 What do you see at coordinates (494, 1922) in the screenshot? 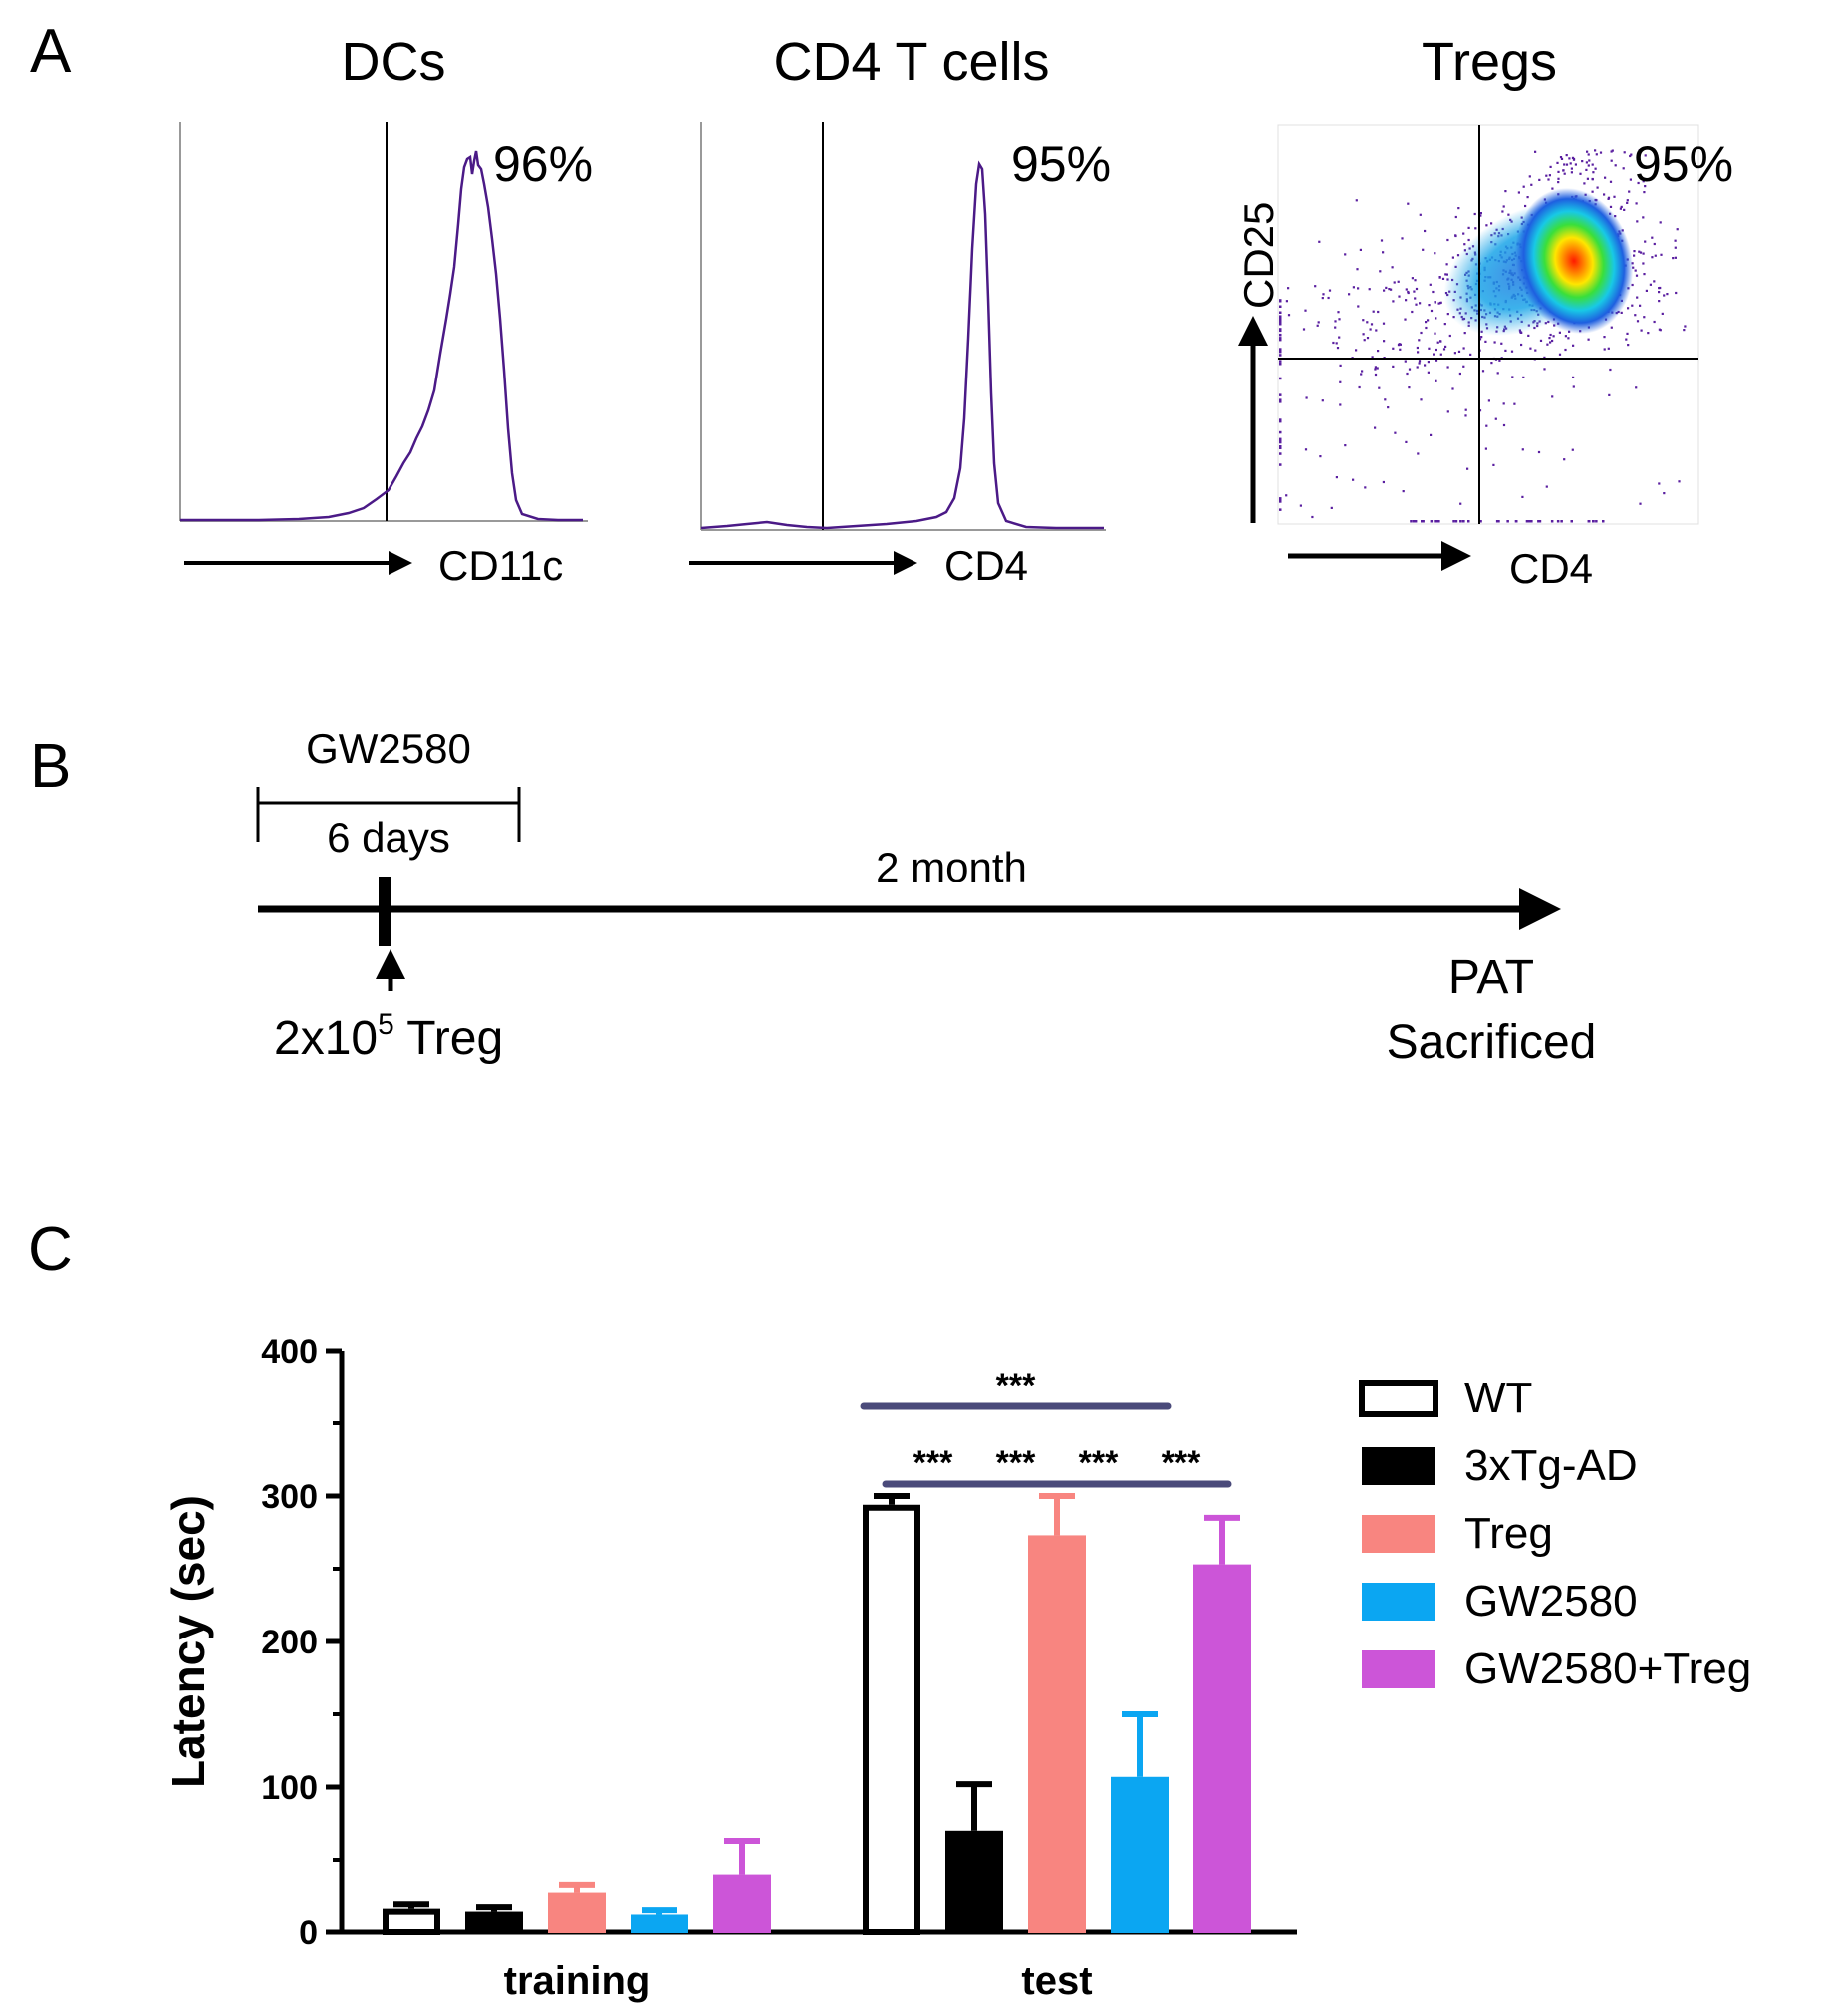
I see `bar-training-3xtg-ad` at bounding box center [494, 1922].